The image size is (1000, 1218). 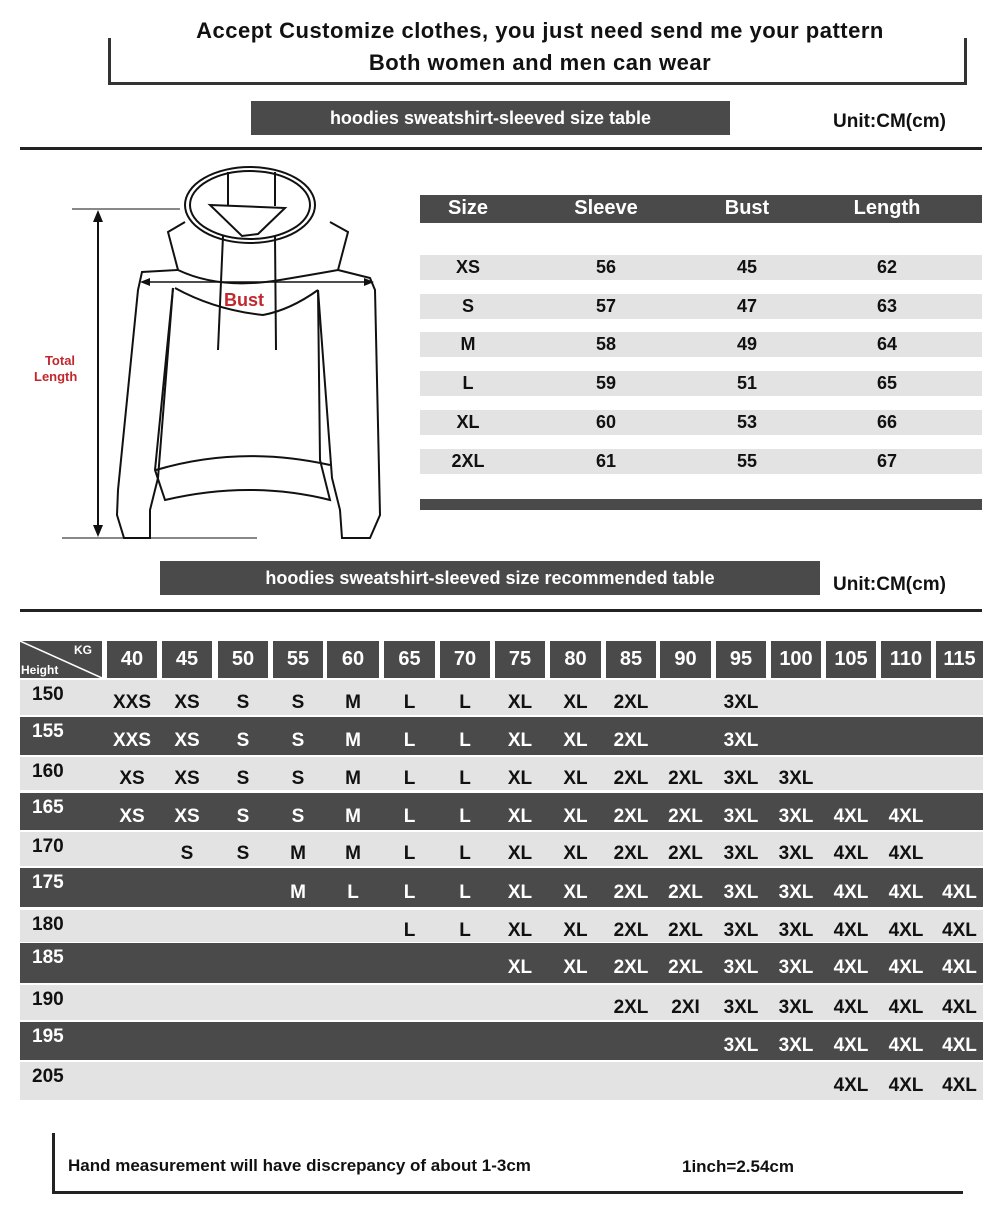 What do you see at coordinates (48, 731) in the screenshot?
I see `height-label: 155` at bounding box center [48, 731].